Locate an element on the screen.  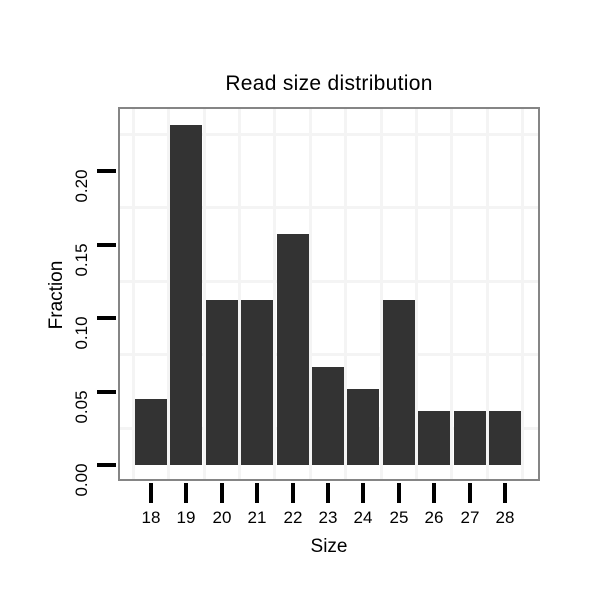
x-tick-label: 18 is located at coordinates (151, 517).